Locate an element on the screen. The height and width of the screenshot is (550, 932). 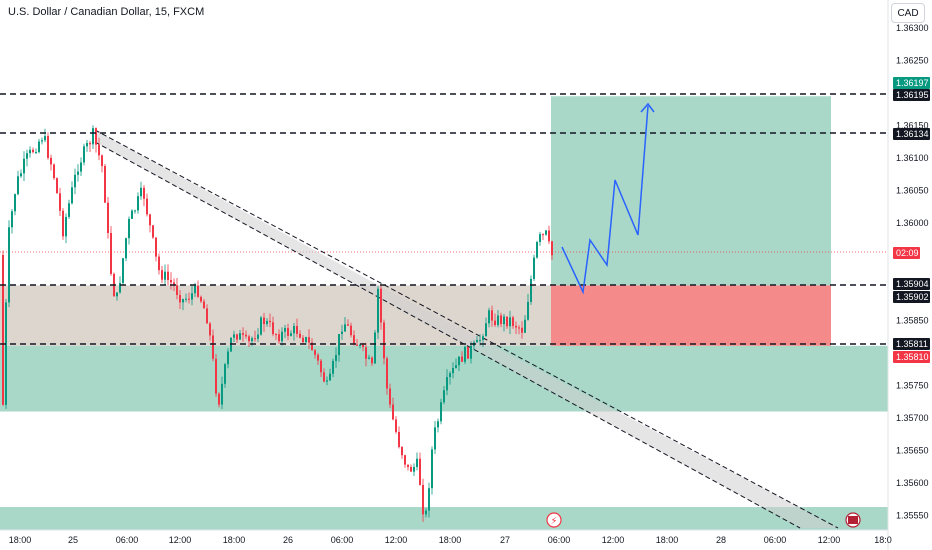
level-price-tag-text: 1.35902 is located at coordinates (912, 297).